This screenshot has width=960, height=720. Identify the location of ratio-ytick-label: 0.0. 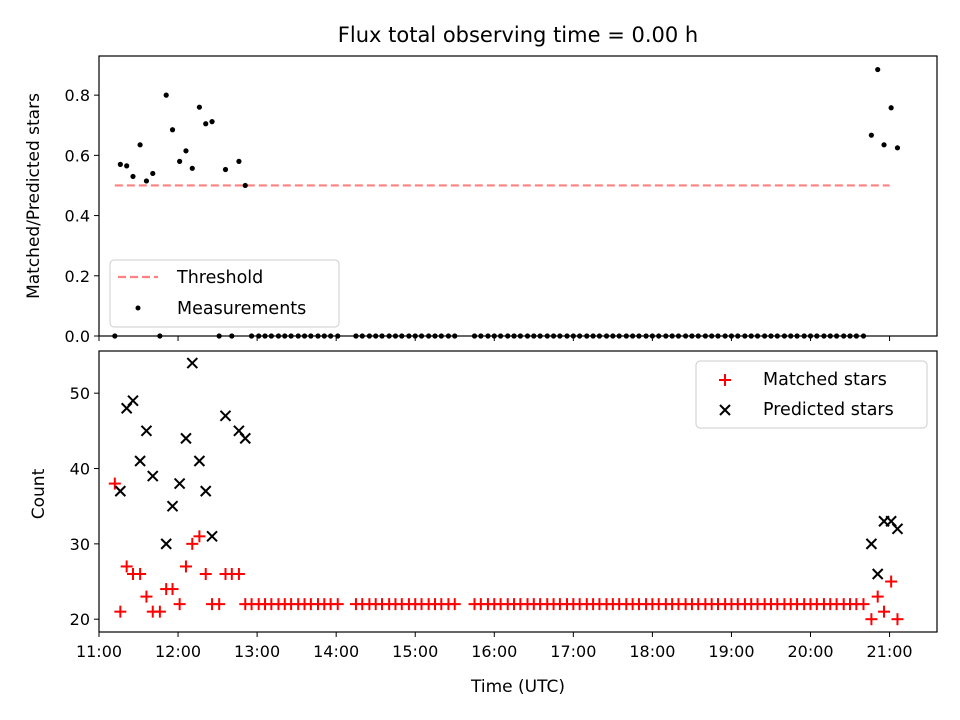
(77, 336).